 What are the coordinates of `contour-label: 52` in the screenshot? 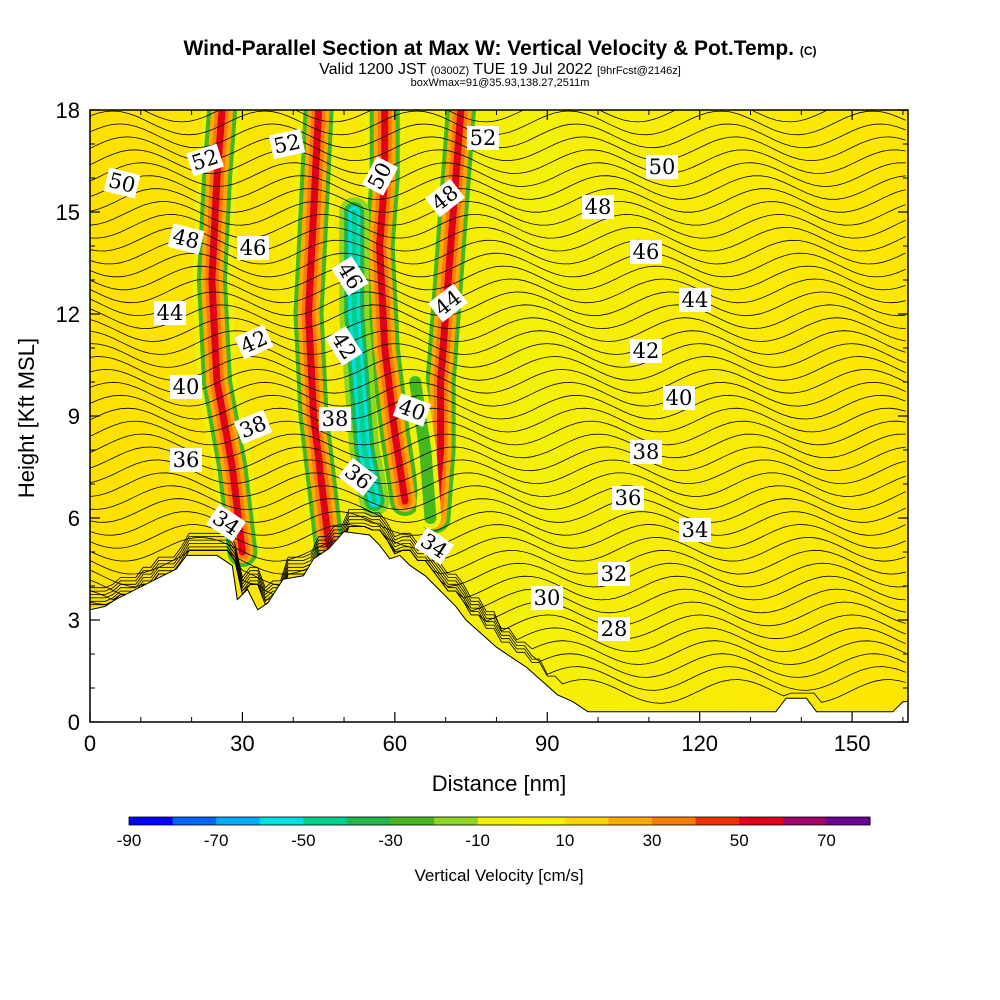 It's located at (483, 138).